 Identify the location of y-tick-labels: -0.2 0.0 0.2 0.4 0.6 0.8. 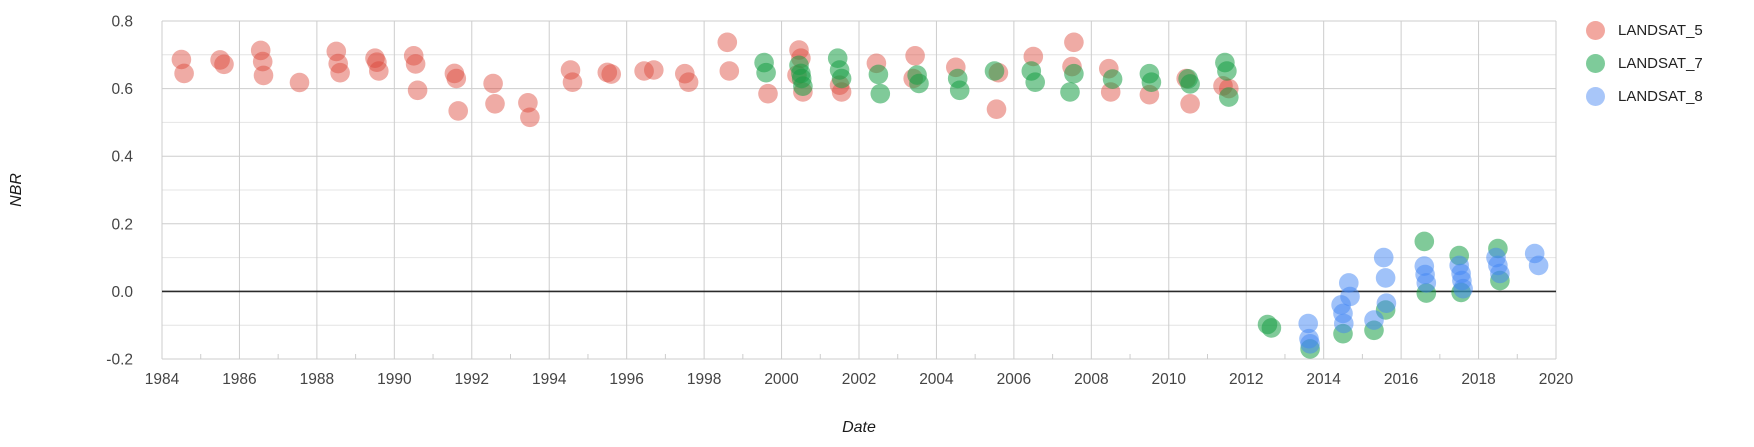
(119, 191).